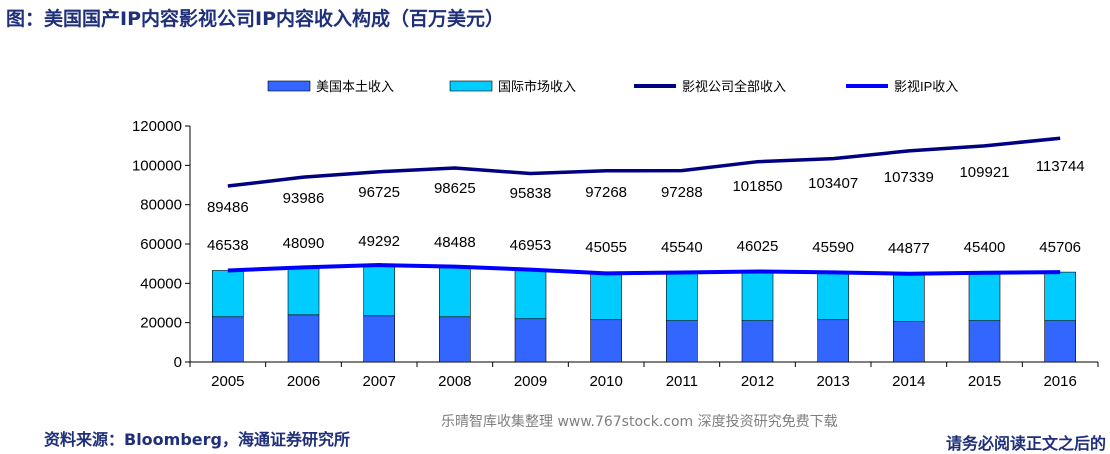 Image resolution: width=1110 pixels, height=454 pixels. What do you see at coordinates (228, 245) in the screenshot?
I see `data-label-ip: 46538` at bounding box center [228, 245].